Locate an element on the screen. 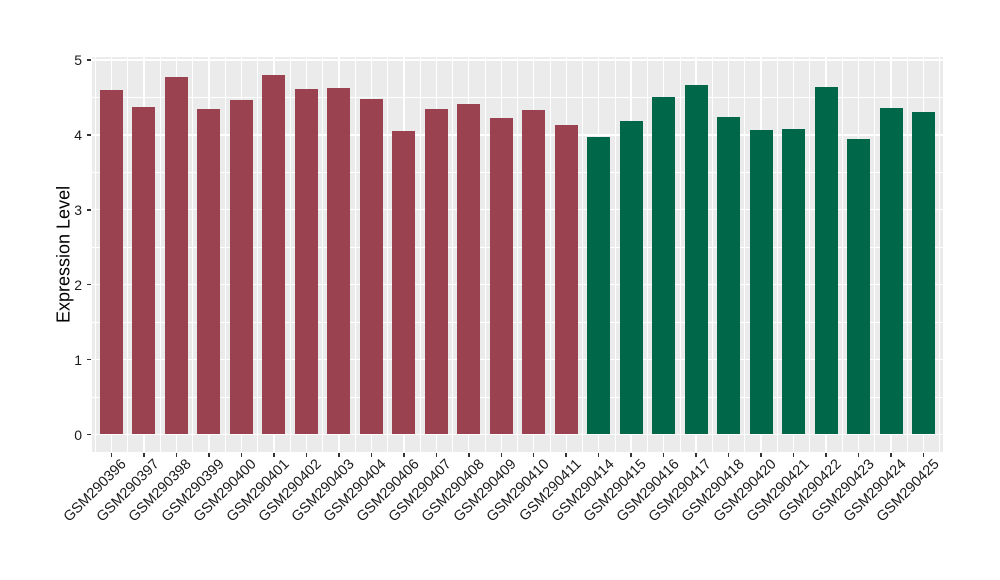  bar-GSM290423 is located at coordinates (859, 287).